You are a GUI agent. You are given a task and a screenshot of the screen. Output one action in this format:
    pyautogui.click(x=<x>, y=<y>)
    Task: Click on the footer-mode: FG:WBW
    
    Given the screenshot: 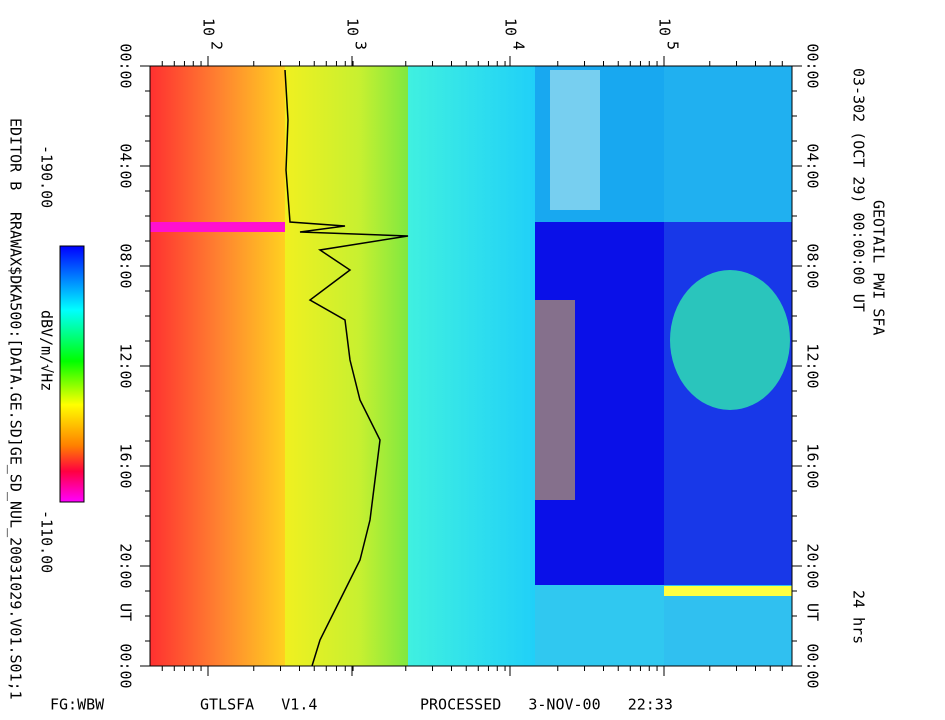 What is the action you would take?
    pyautogui.click(x=77, y=705)
    